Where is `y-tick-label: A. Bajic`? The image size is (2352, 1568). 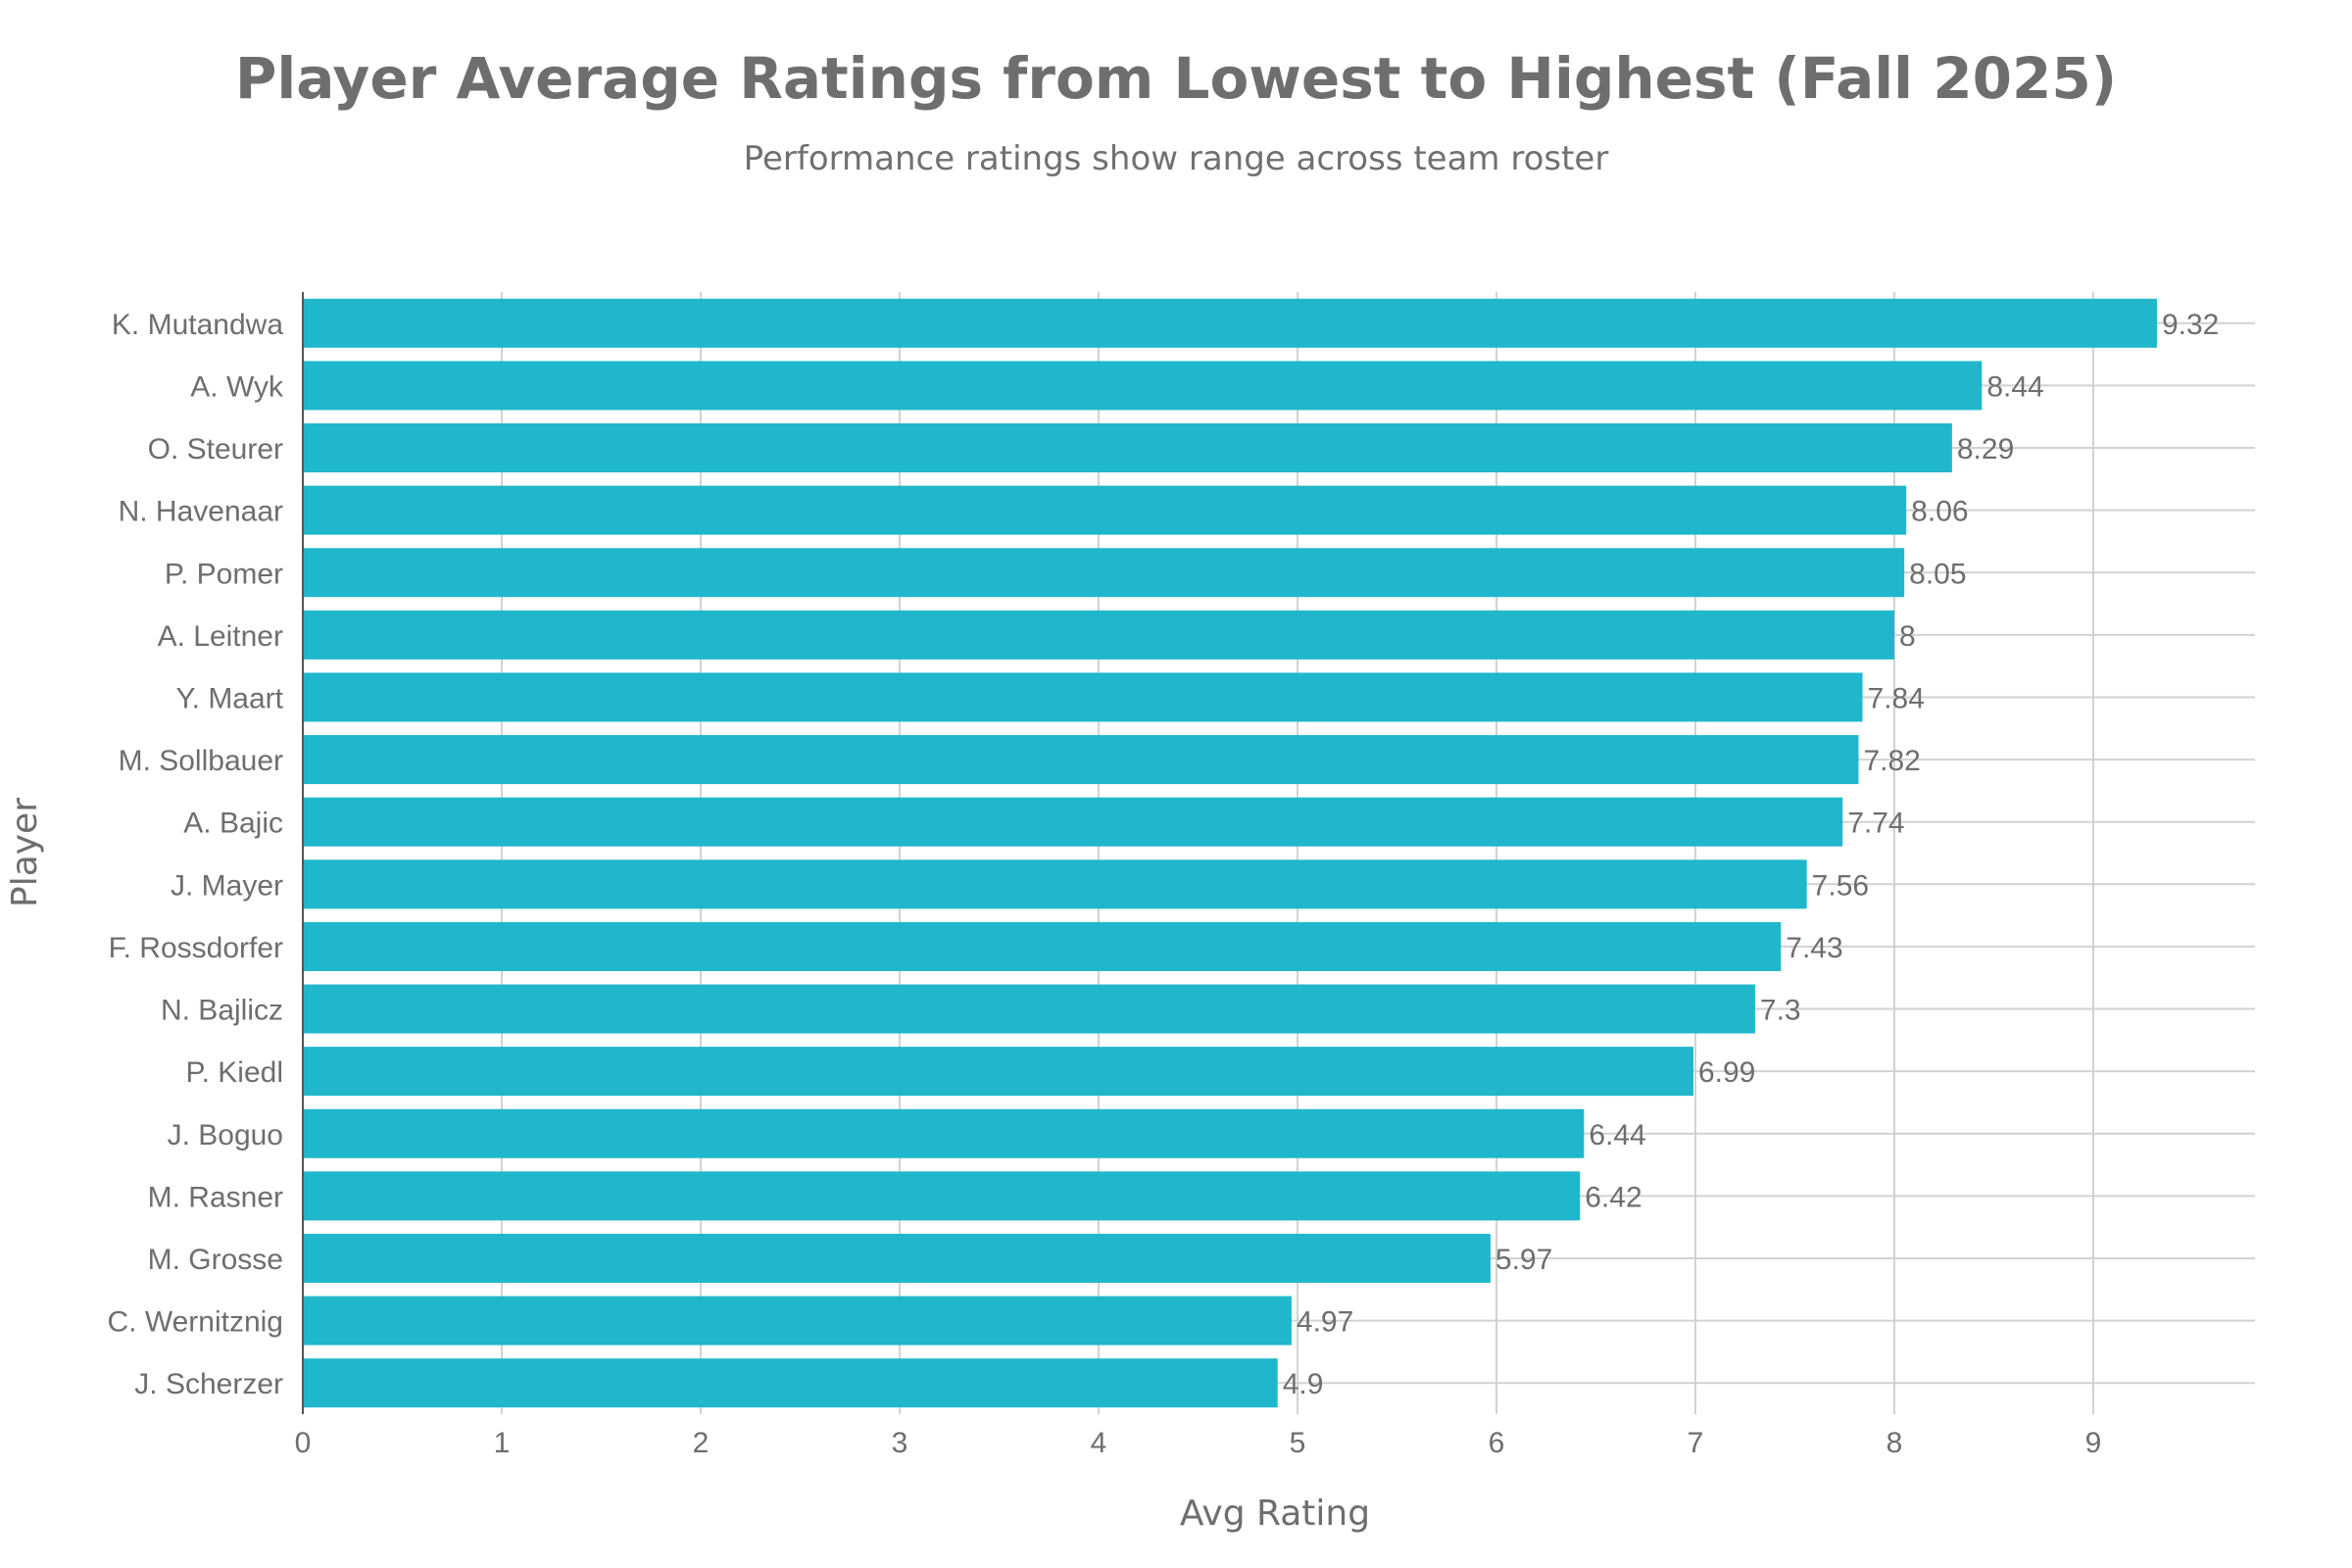 y-tick-label: A. Bajic is located at coordinates (233, 824).